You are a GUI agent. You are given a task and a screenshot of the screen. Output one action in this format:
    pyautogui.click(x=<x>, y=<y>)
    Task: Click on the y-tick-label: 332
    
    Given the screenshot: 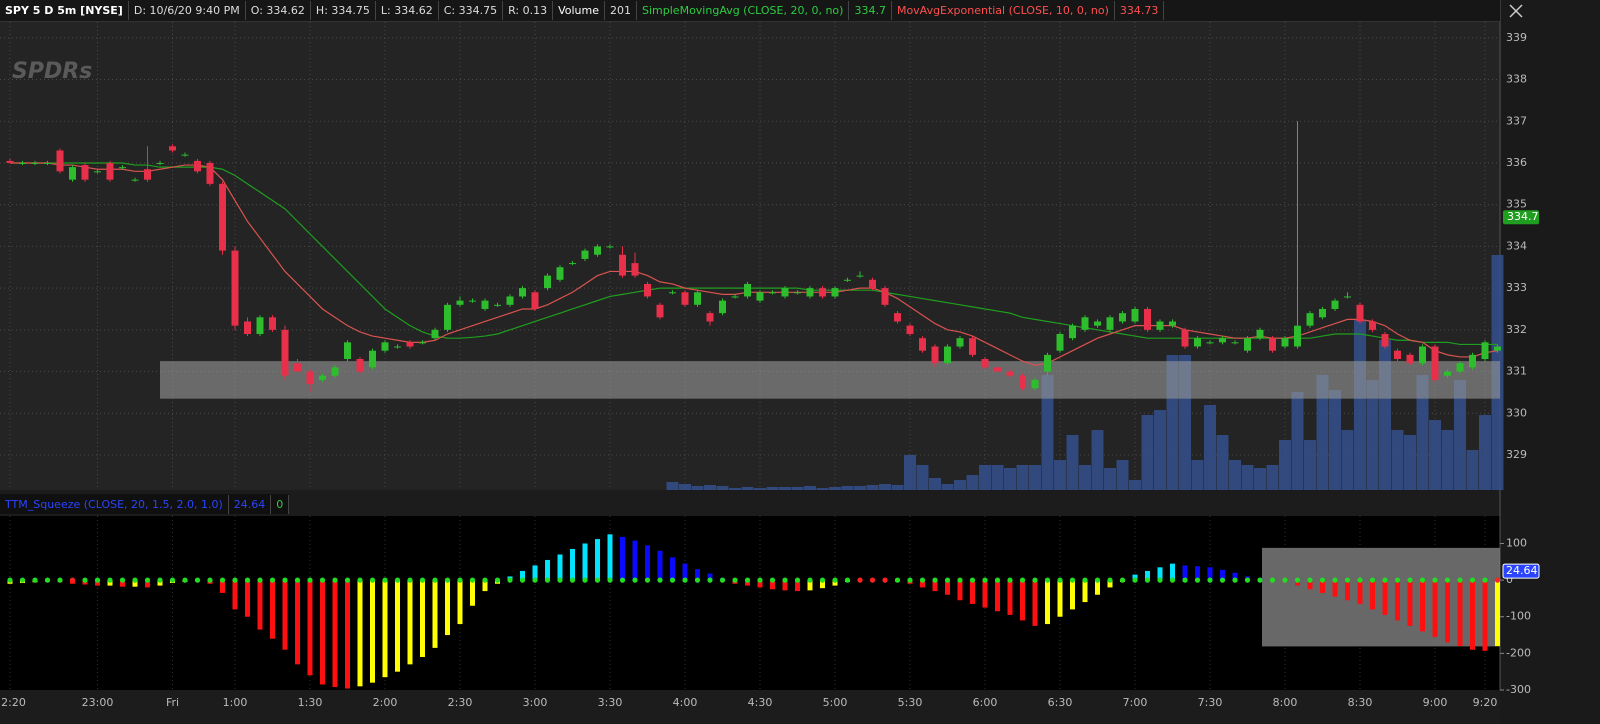 What is the action you would take?
    pyautogui.click(x=1516, y=329)
    